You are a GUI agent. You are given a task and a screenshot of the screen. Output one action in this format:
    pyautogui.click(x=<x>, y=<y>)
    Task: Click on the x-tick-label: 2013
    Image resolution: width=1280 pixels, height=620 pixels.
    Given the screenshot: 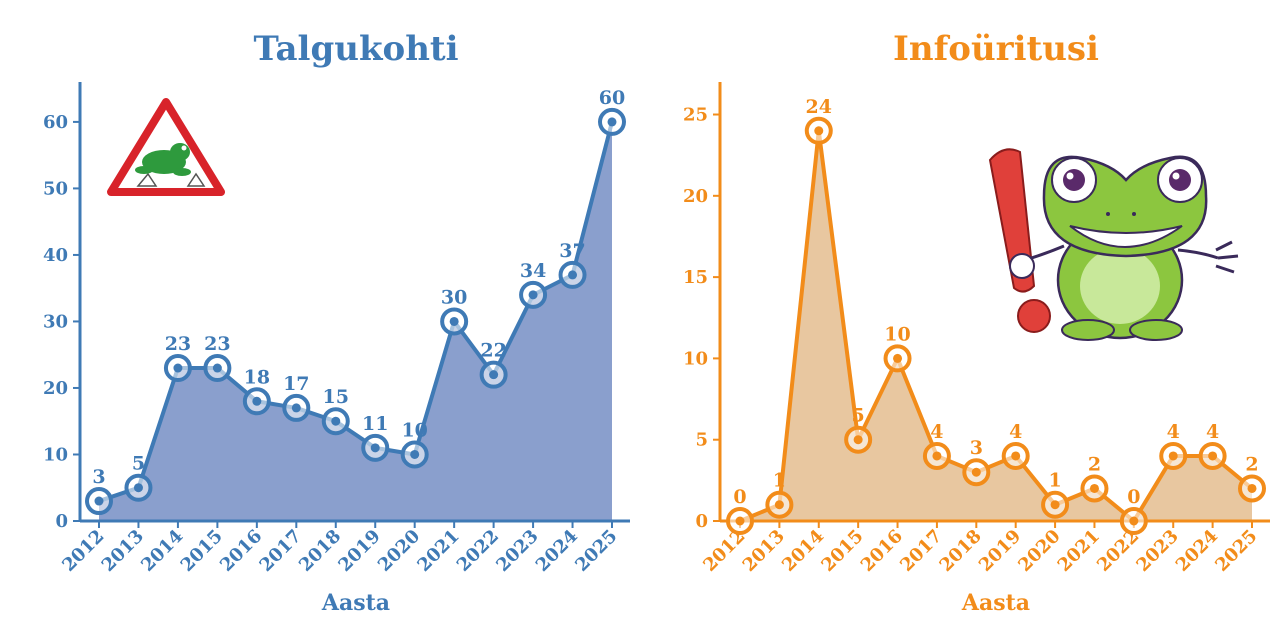 What is the action you would take?
    pyautogui.click(x=123, y=551)
    